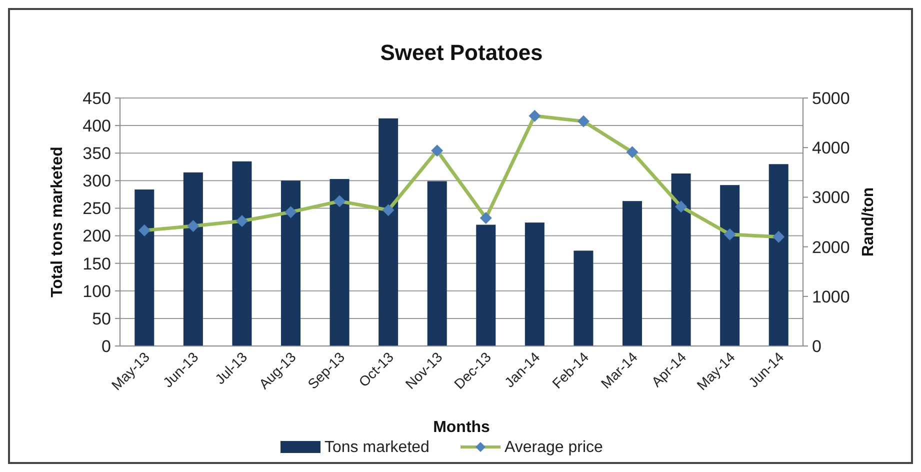 The height and width of the screenshot is (472, 921). I want to click on legend-label: Tons marketed, so click(377, 447).